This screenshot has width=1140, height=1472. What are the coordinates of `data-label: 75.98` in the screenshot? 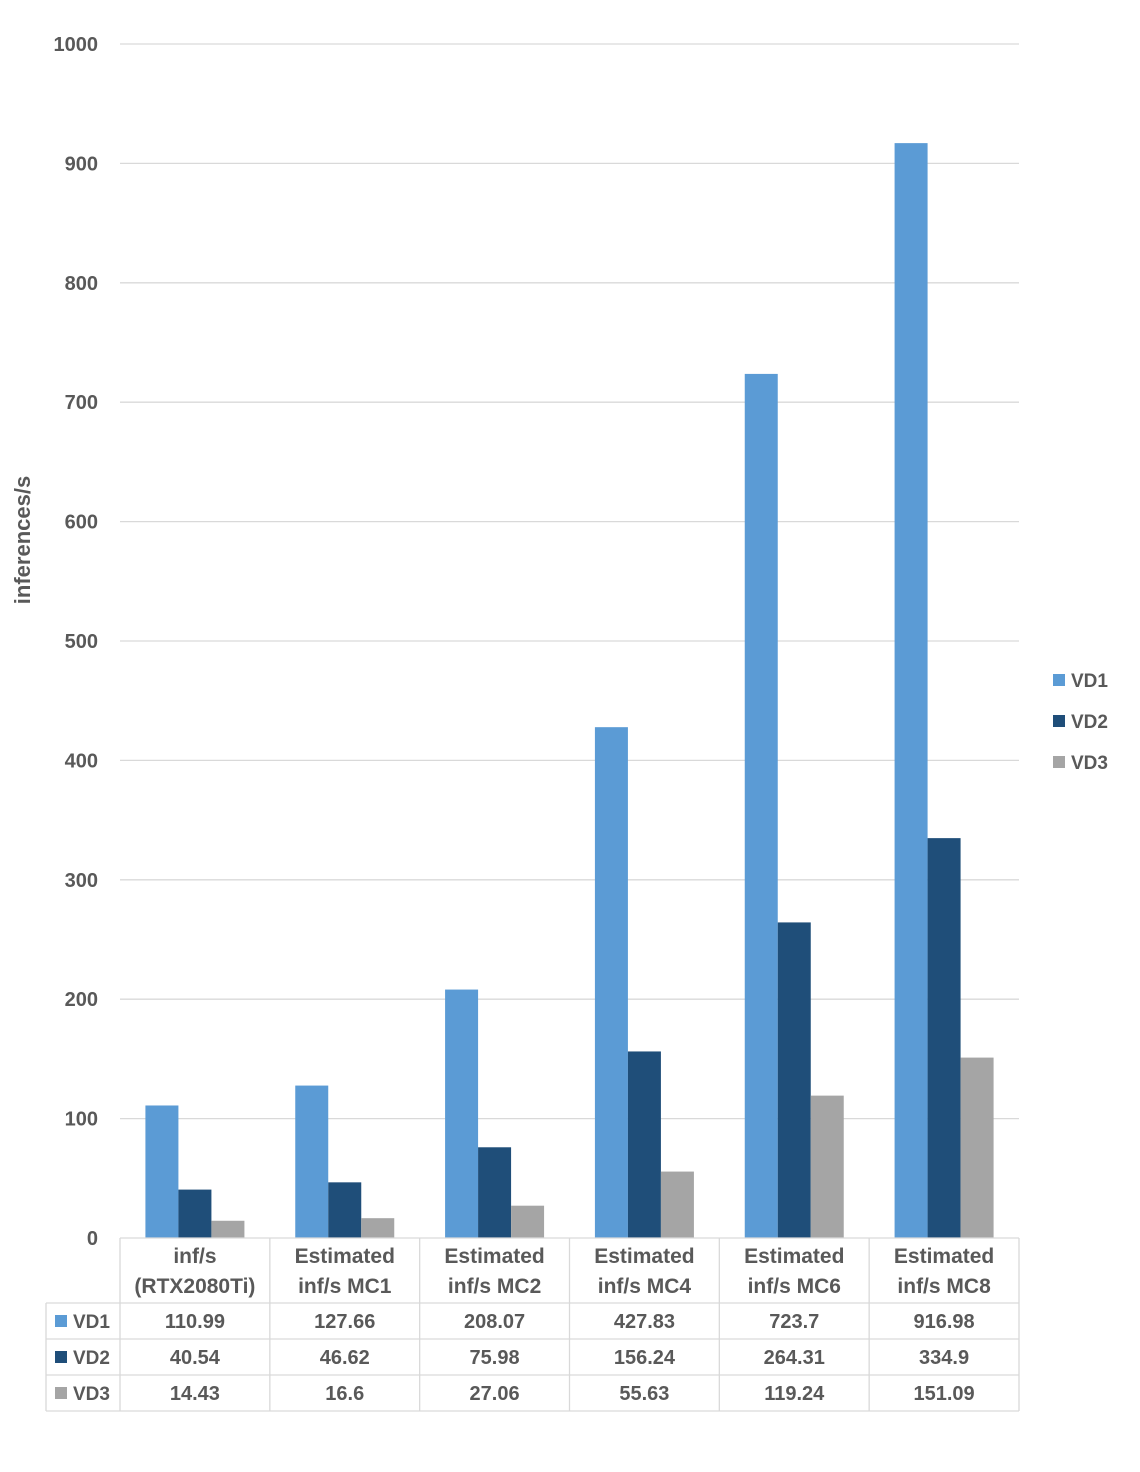 It's located at (495, 1358).